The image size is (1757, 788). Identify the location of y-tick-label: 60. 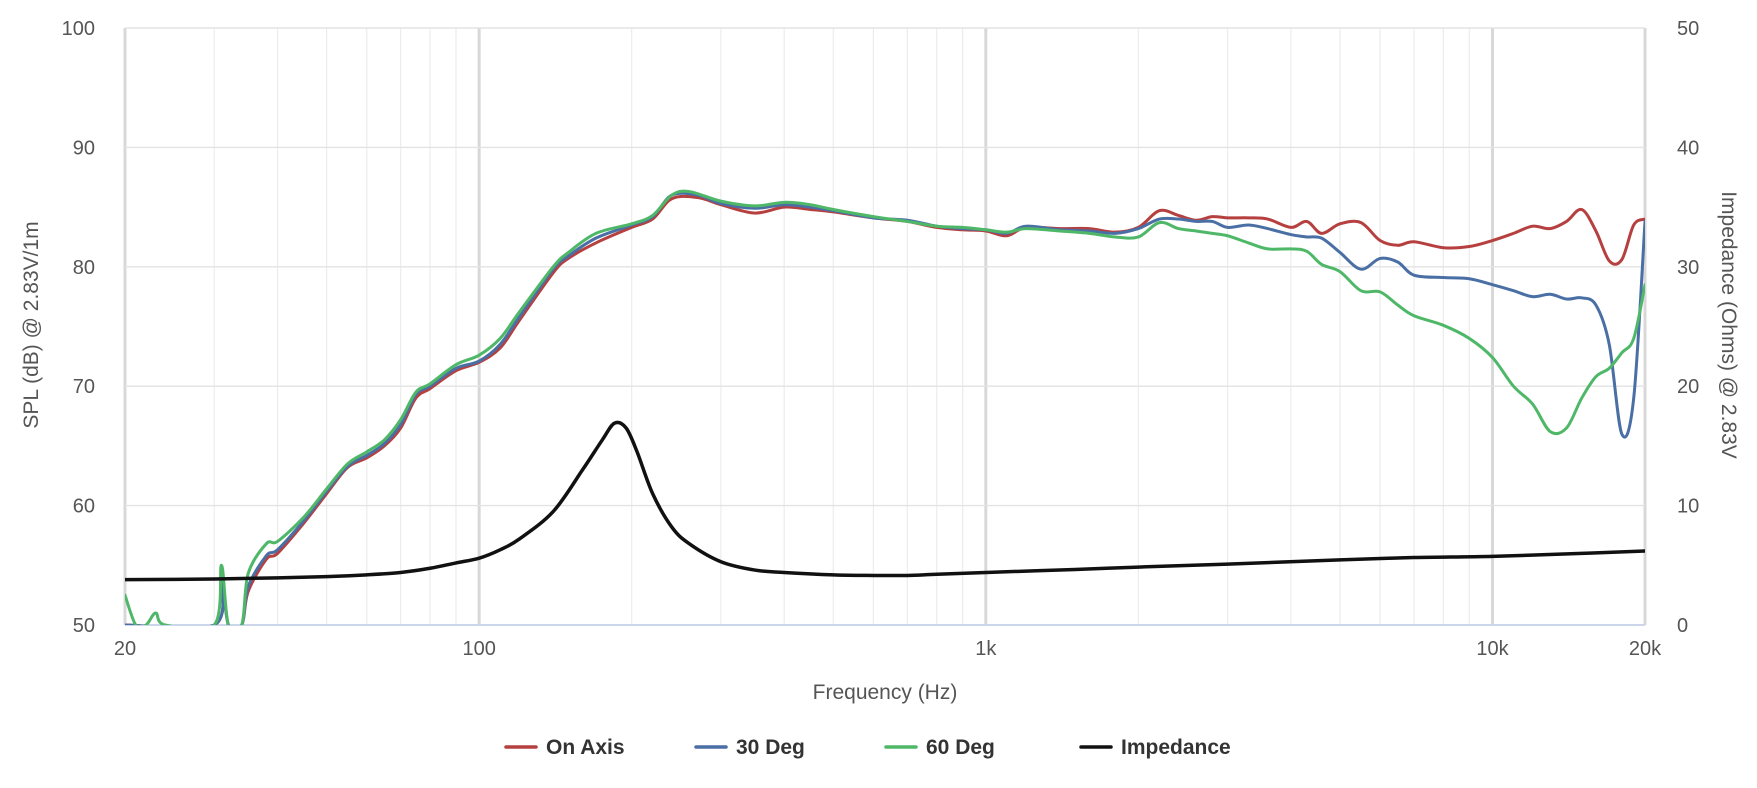
(84, 507).